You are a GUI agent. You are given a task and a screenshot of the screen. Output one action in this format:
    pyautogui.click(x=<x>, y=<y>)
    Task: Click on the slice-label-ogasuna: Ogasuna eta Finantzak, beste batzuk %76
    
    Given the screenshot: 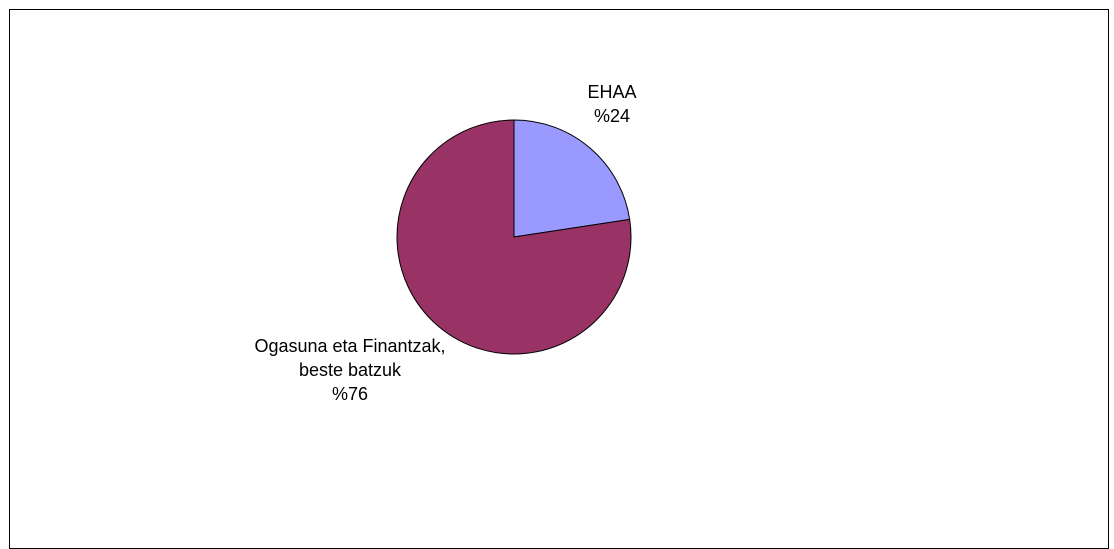 What is the action you would take?
    pyautogui.click(x=350, y=370)
    